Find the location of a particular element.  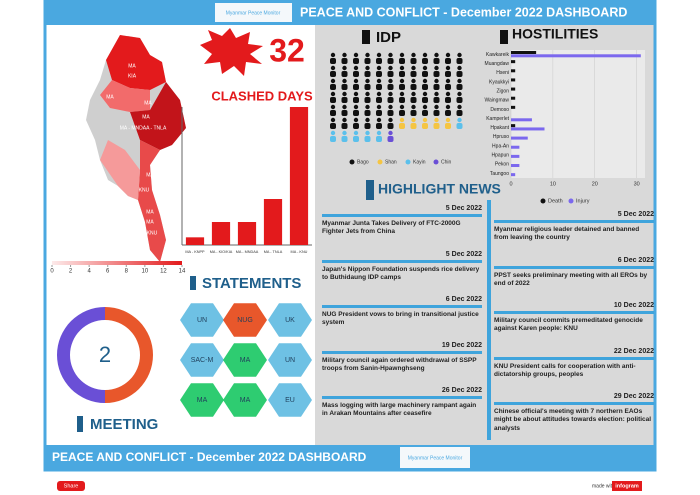

x-tick-label: 0 is located at coordinates (510, 184).